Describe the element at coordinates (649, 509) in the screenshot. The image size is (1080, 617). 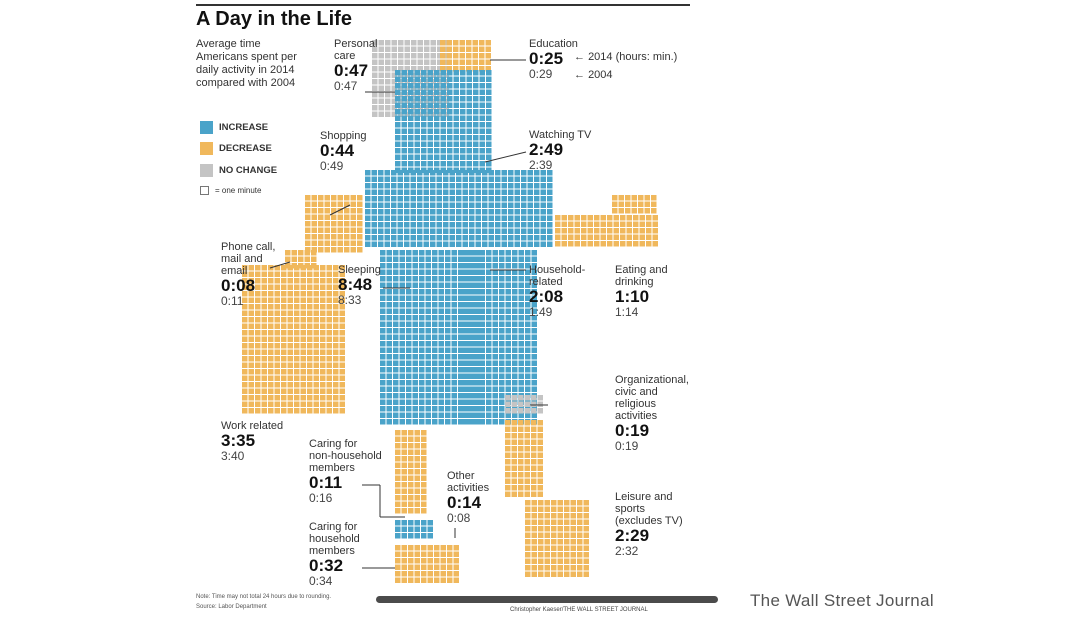
I see `callout-label: Leisure and sports (excludes TV)` at that location.